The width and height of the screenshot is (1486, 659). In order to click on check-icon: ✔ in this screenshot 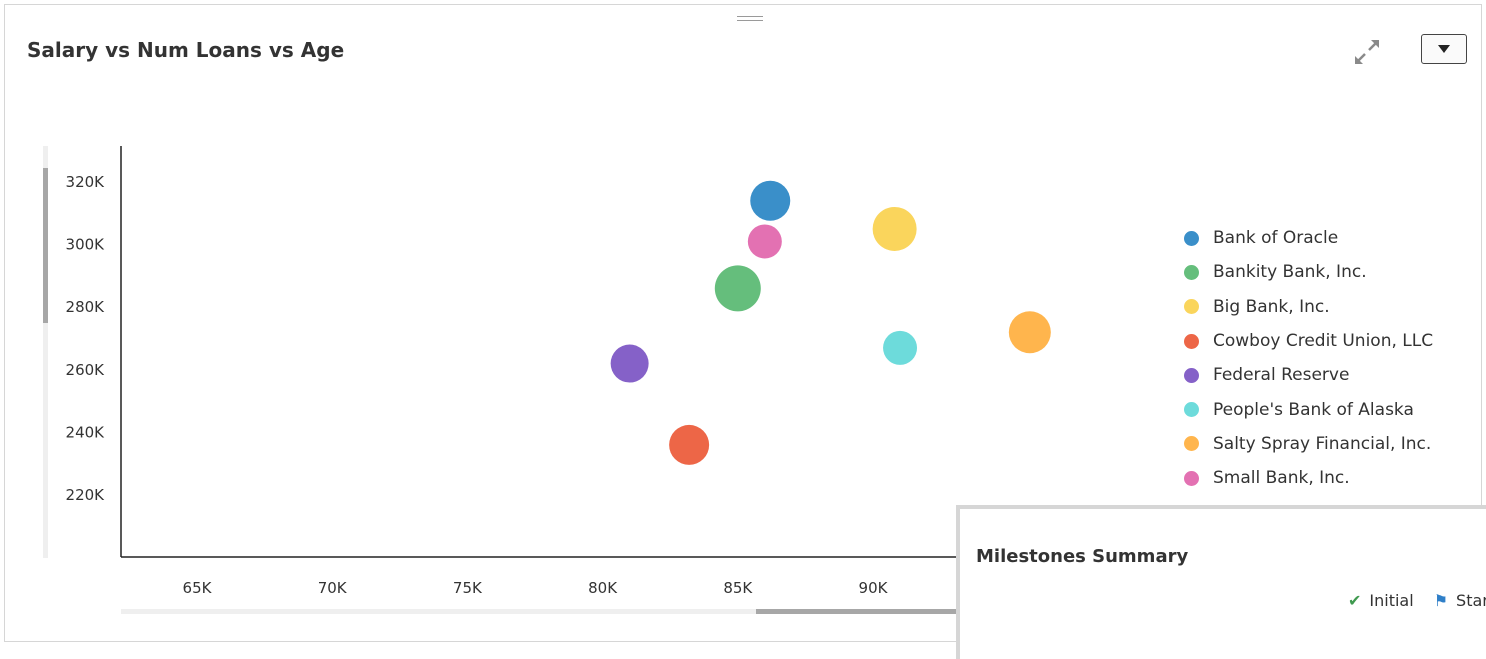, I will do `click(1355, 600)`.